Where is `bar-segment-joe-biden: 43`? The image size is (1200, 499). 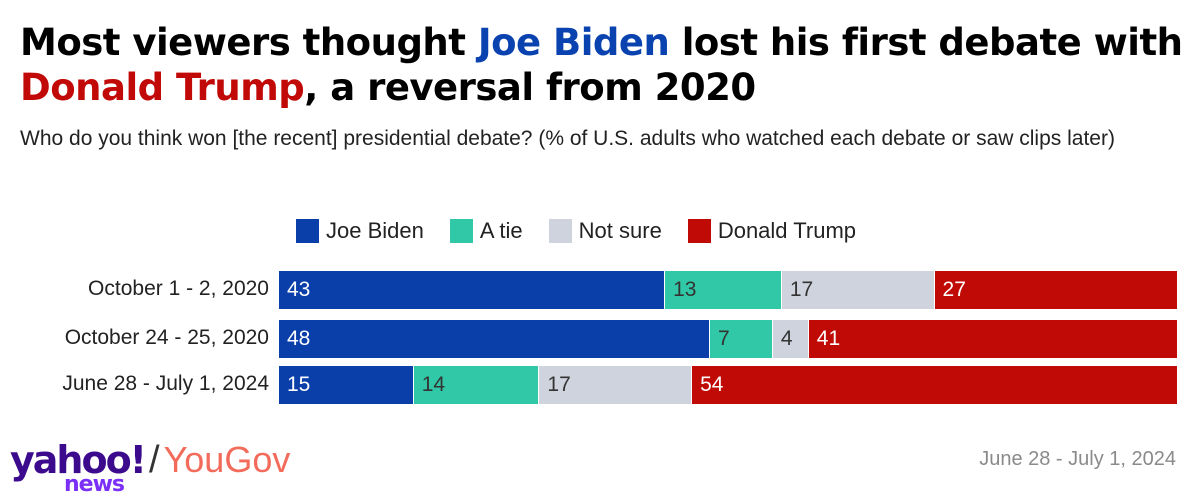 bar-segment-joe-biden: 43 is located at coordinates (472, 290).